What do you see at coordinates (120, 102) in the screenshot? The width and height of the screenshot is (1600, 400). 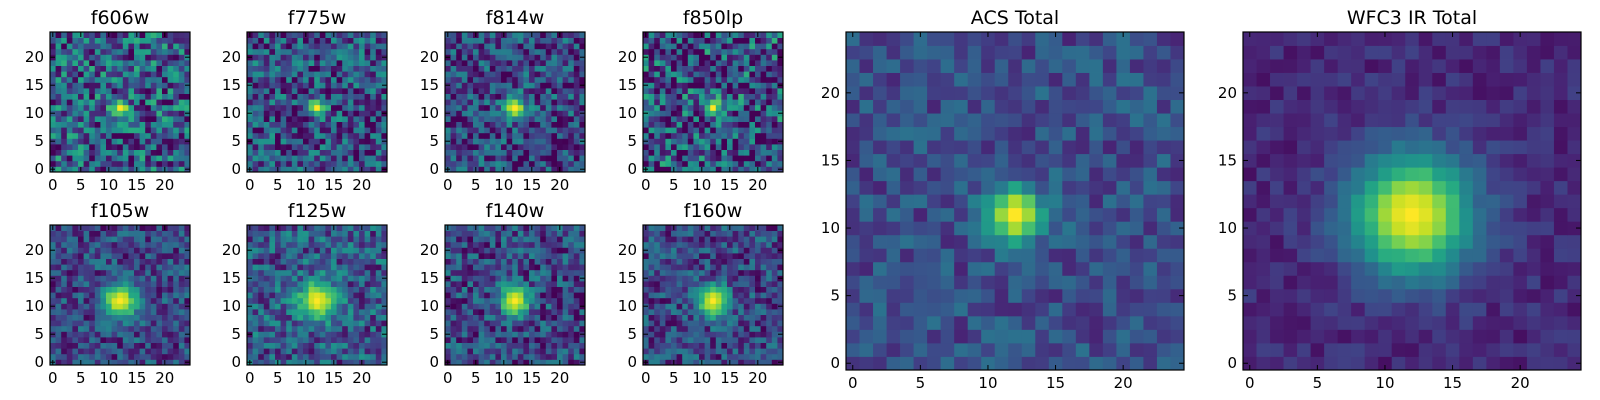 I see `axes-frame` at bounding box center [120, 102].